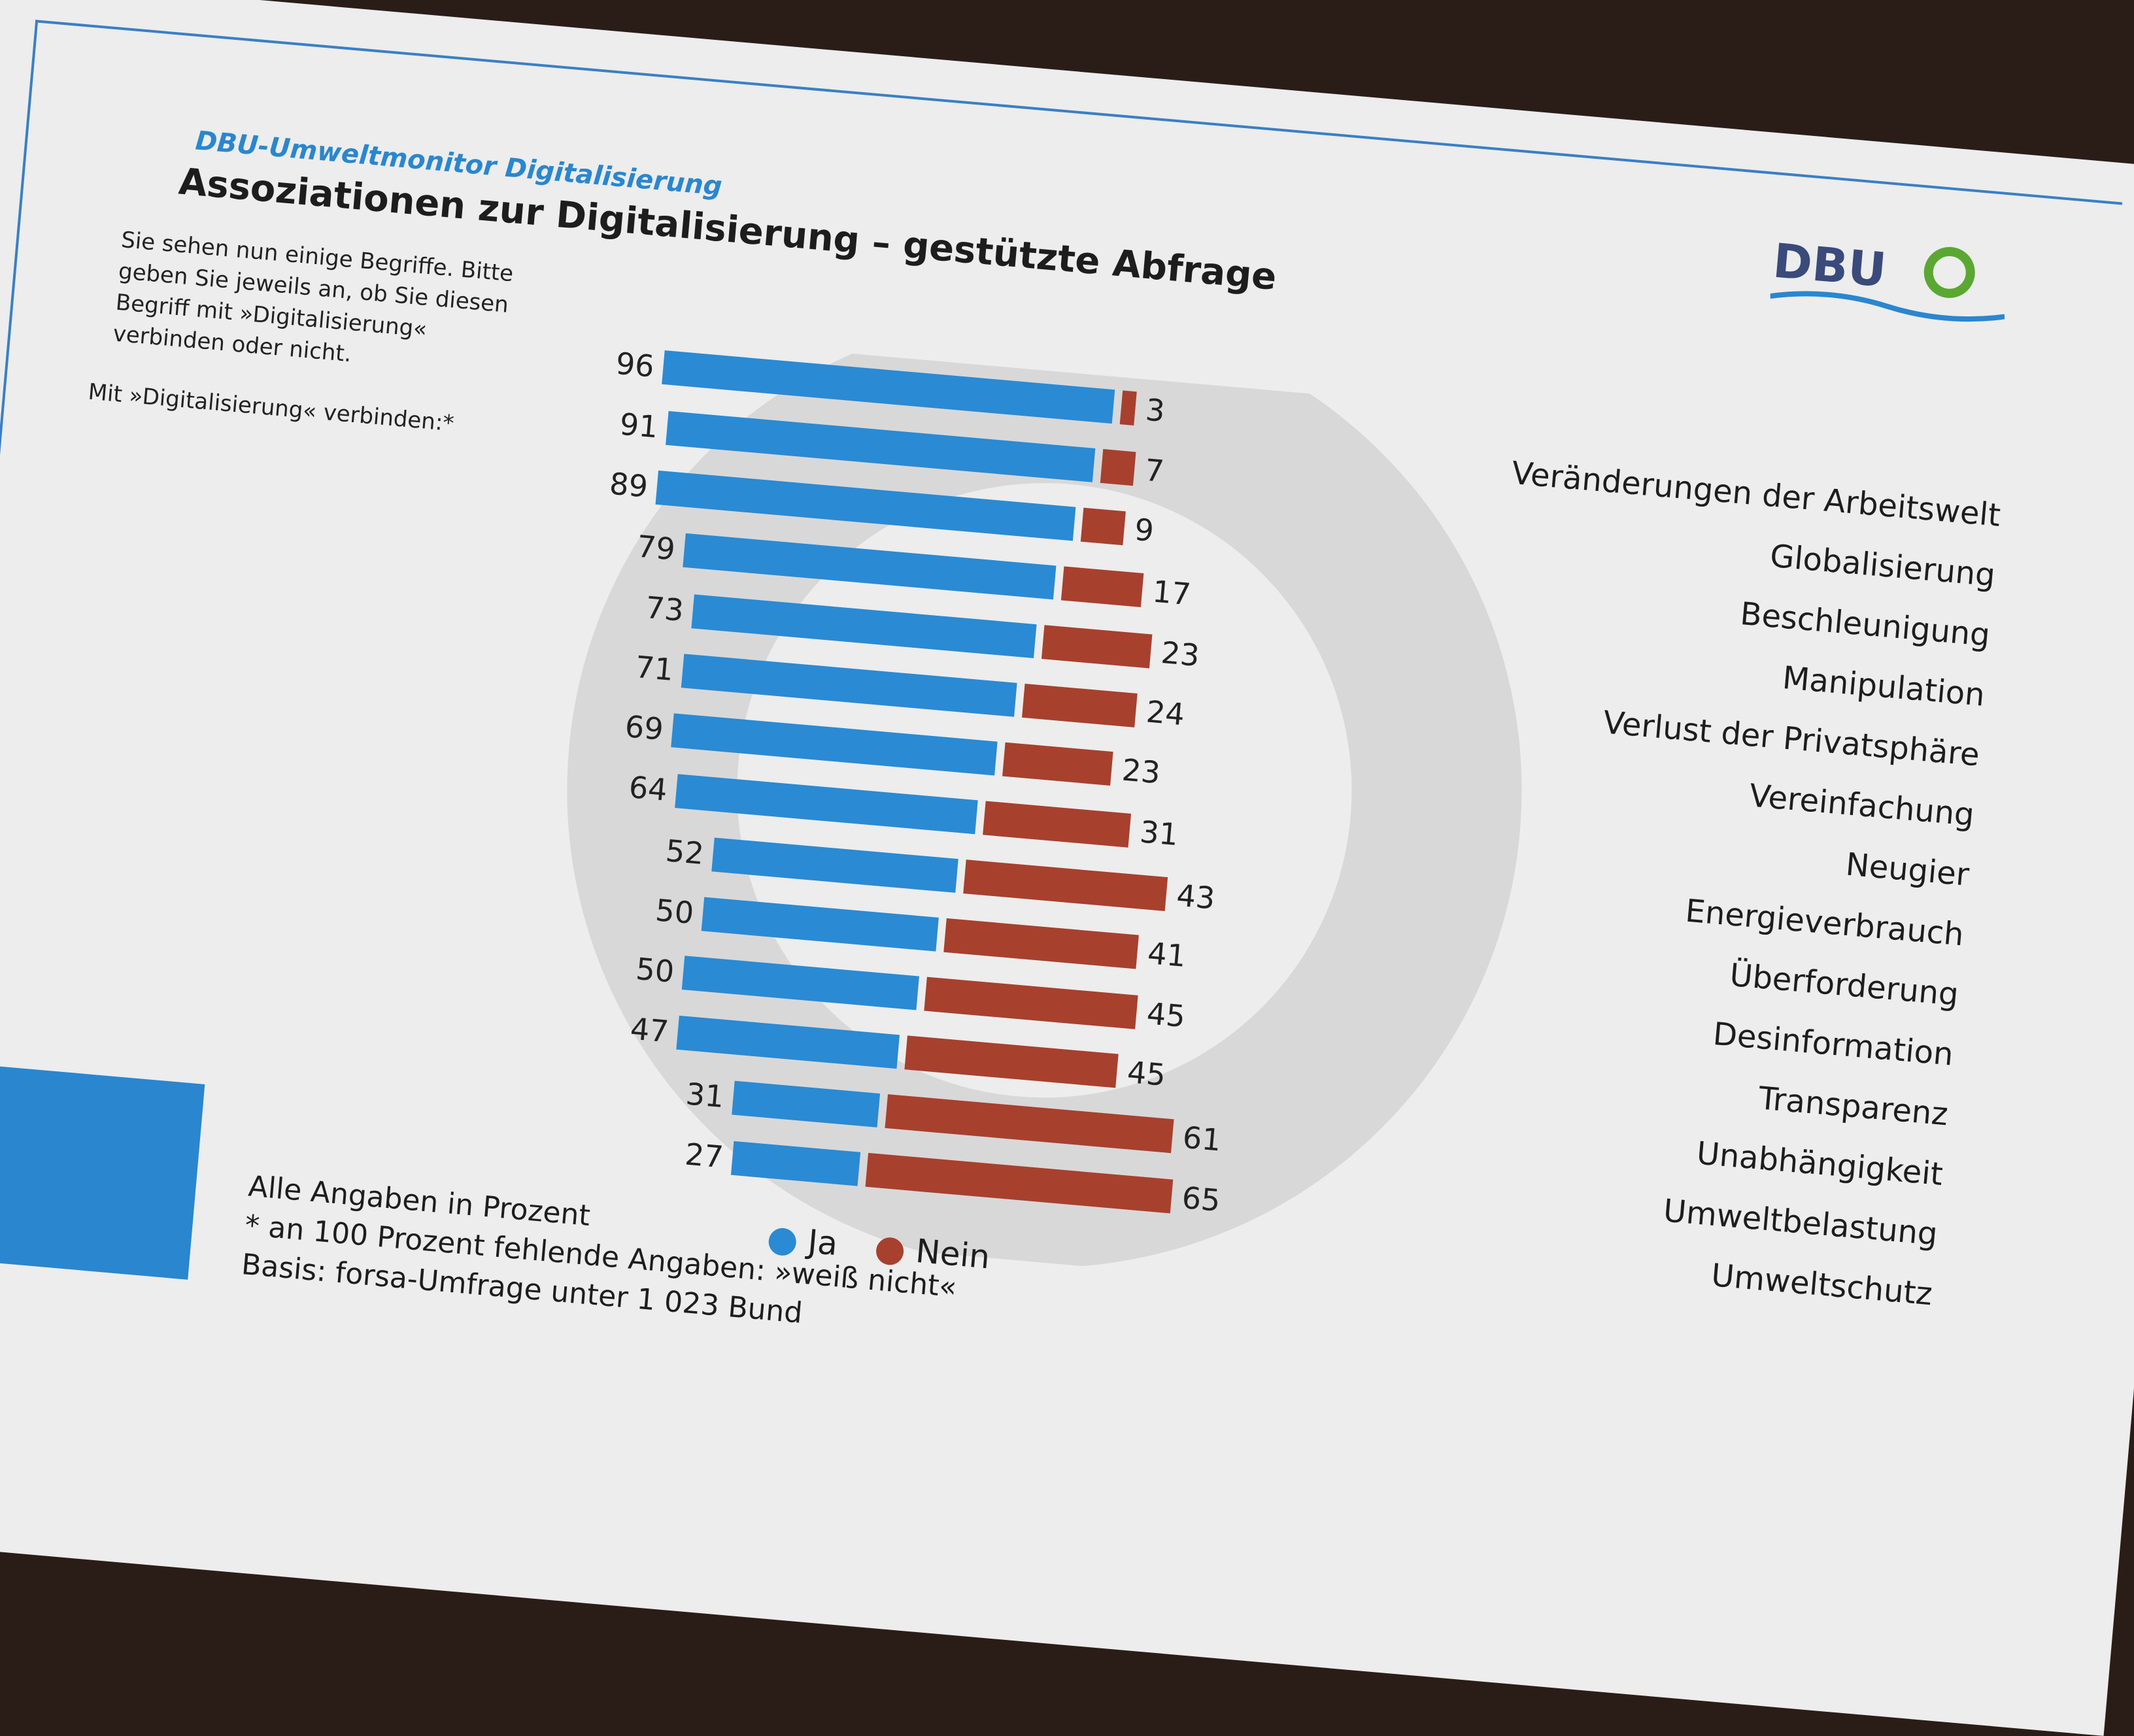 The height and width of the screenshot is (1736, 2134). Describe the element at coordinates (656, 548) in the screenshot. I see `value-label-ja: 79` at that location.